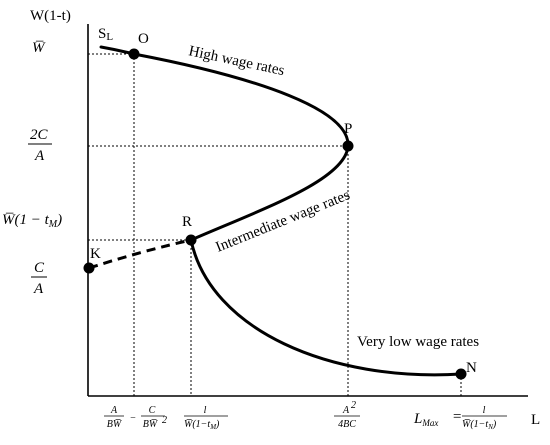 The height and width of the screenshot is (445, 550). I want to click on y-tick-w-1-tm: W̅(1 − tM), so click(32, 221).